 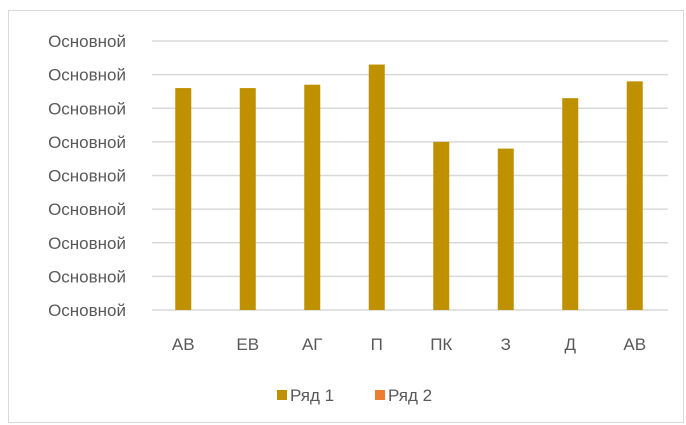 What do you see at coordinates (377, 344) in the screenshot?
I see `x-tick-label: П` at bounding box center [377, 344].